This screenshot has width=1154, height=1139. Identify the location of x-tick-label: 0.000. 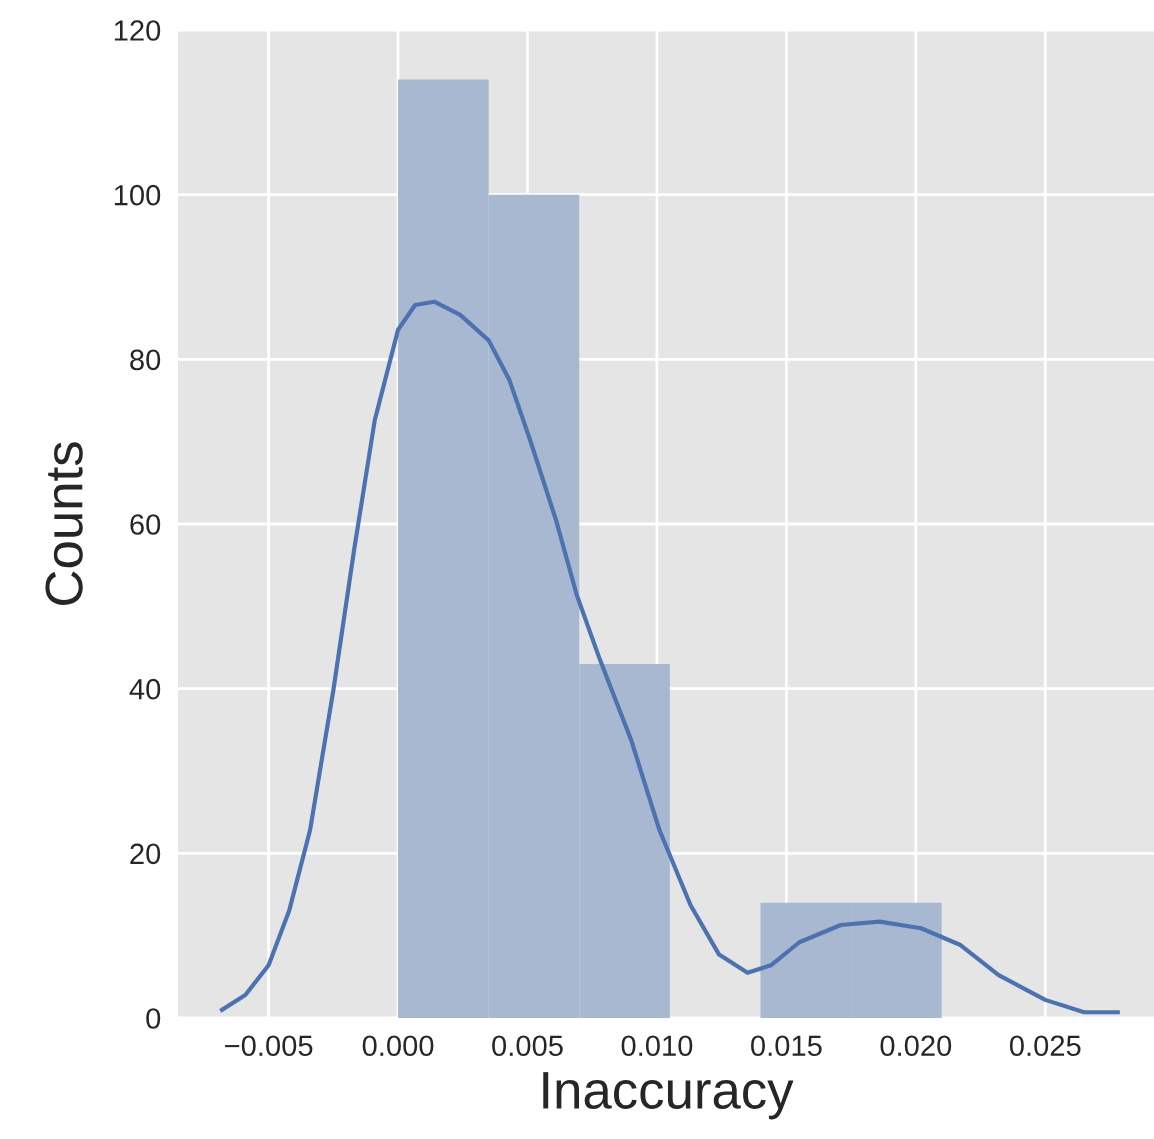
(398, 1046).